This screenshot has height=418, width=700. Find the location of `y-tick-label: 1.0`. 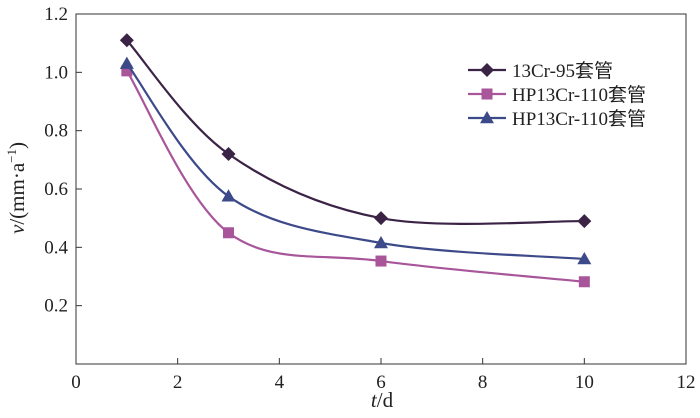

y-tick-label: 1.0 is located at coordinates (56, 72).